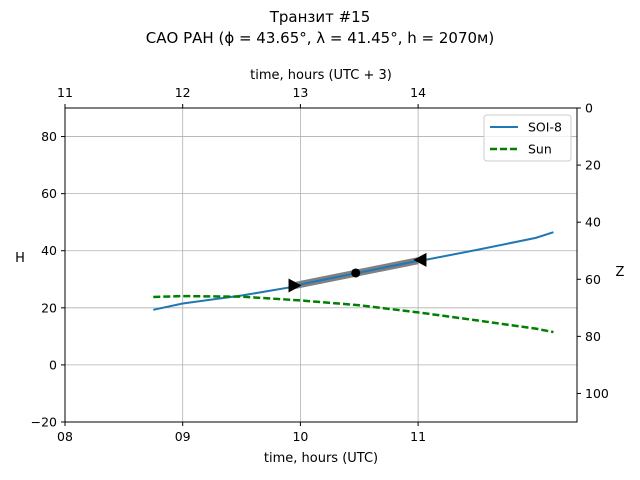 The image size is (640, 480). Describe the element at coordinates (540, 149) in the screenshot. I see `legend-label-sun: Sun` at that location.